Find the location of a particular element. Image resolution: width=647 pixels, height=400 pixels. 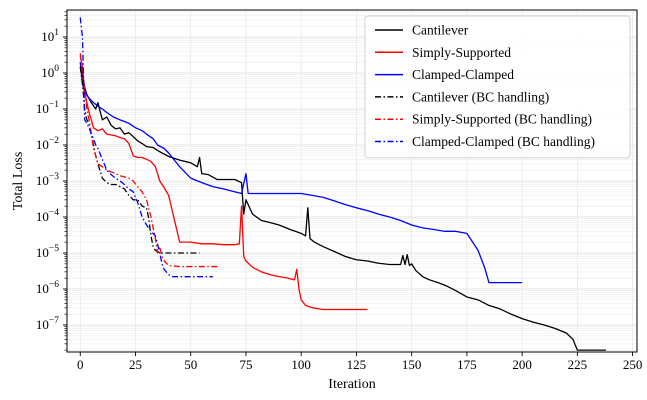

legend-label-4: Cantilever (BC handling) is located at coordinates (480, 96).